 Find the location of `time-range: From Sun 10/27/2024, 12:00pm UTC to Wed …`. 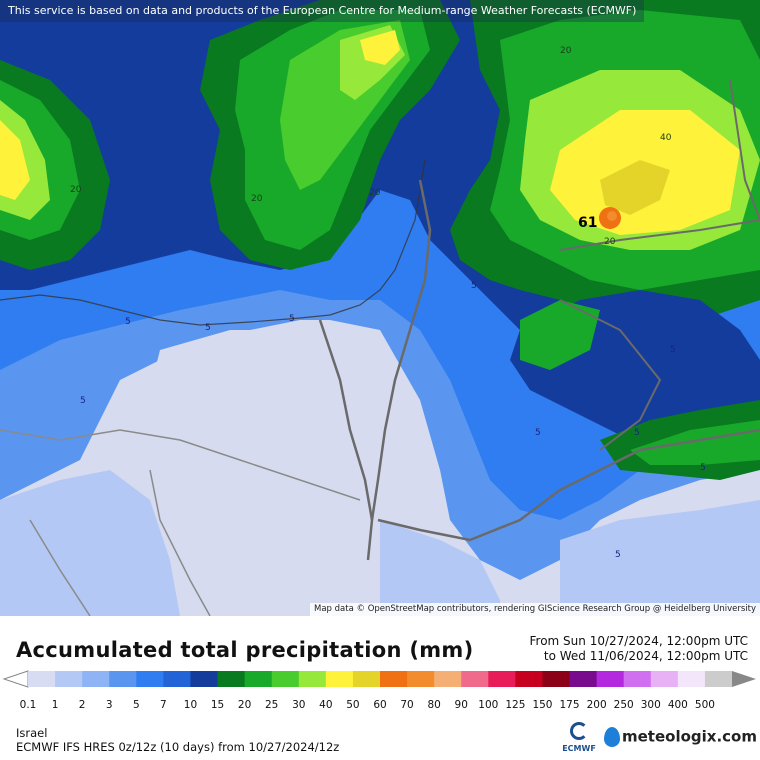

time-range: From Sun 10/27/2024, 12:00pm UTC to Wed … is located at coordinates (639, 649).